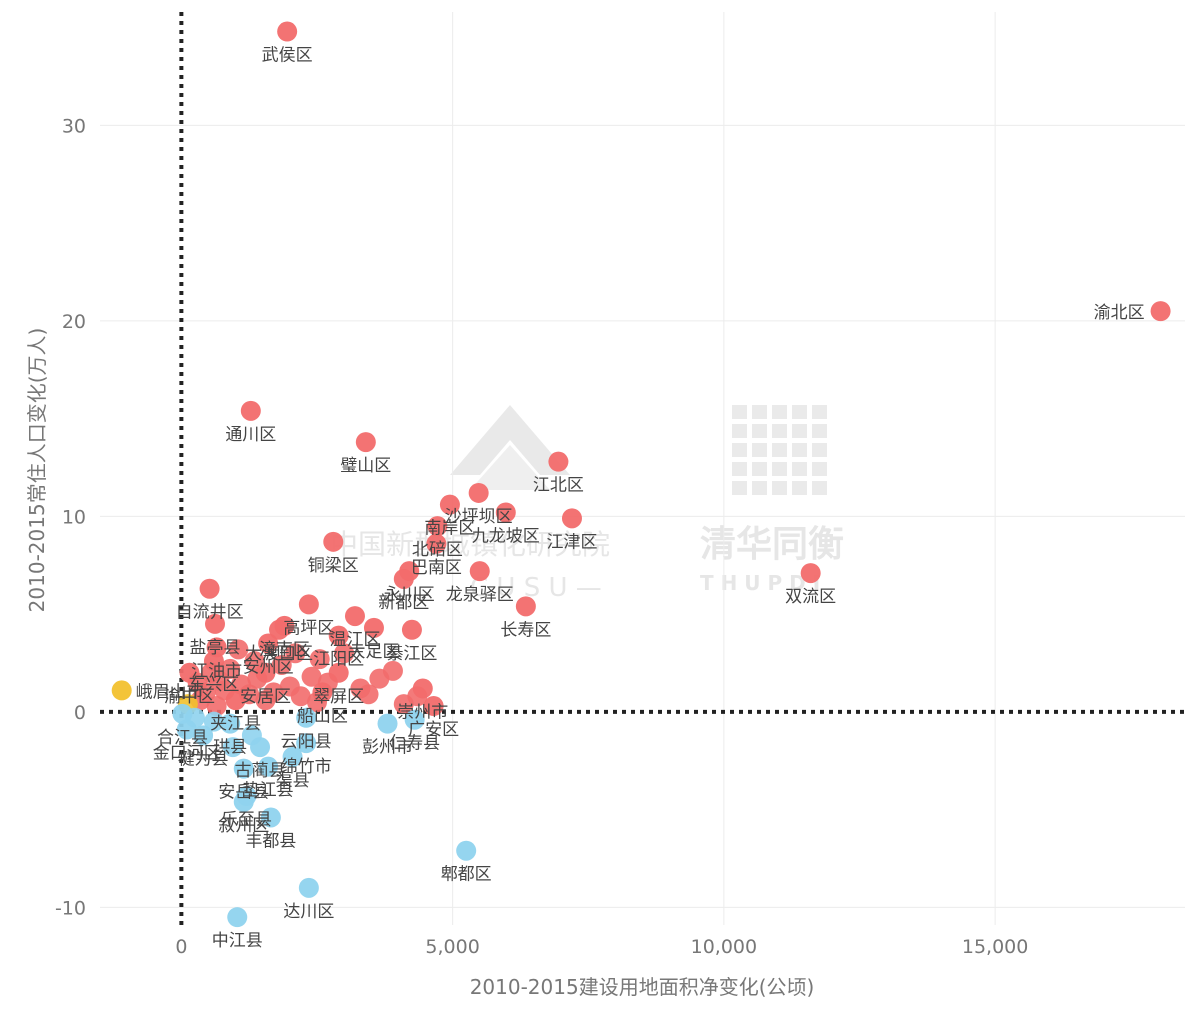 Image resolution: width=1200 pixels, height=1015 pixels. What do you see at coordinates (260, 771) in the screenshot?
I see `data-label: 古蔺县` at bounding box center [260, 771].